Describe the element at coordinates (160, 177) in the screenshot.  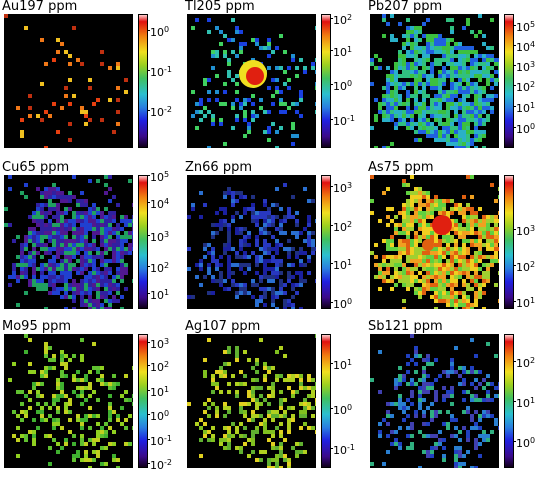
I see `colorbar-tick-label: 105` at that location.